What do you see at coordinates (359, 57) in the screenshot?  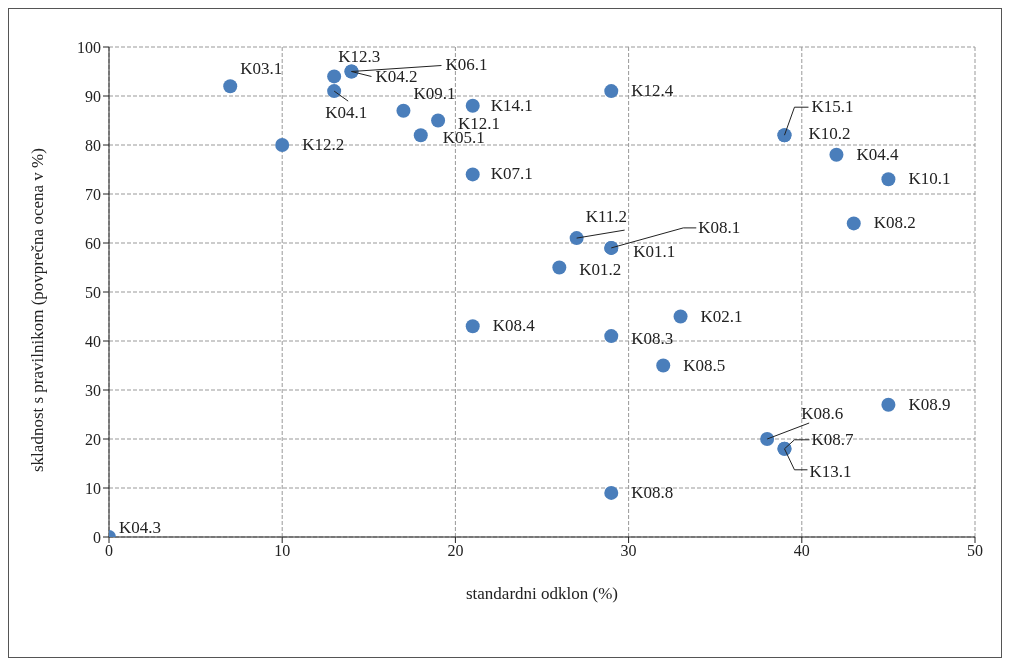 I see `annotation: K12.3` at bounding box center [359, 57].